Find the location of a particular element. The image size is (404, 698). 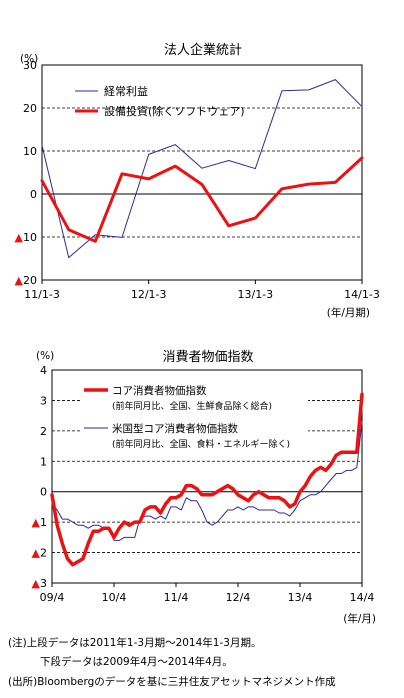

y-tick-label: 20 is located at coordinates (30, 108).